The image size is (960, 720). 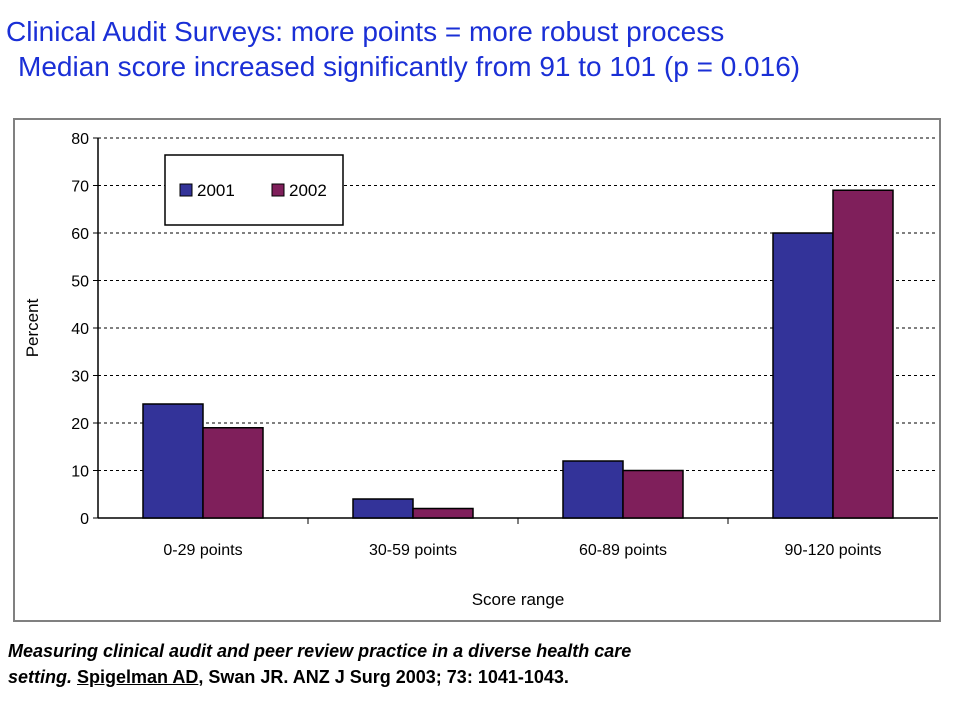 I want to click on x-tick-label: 60-89 points, so click(x=623, y=550).